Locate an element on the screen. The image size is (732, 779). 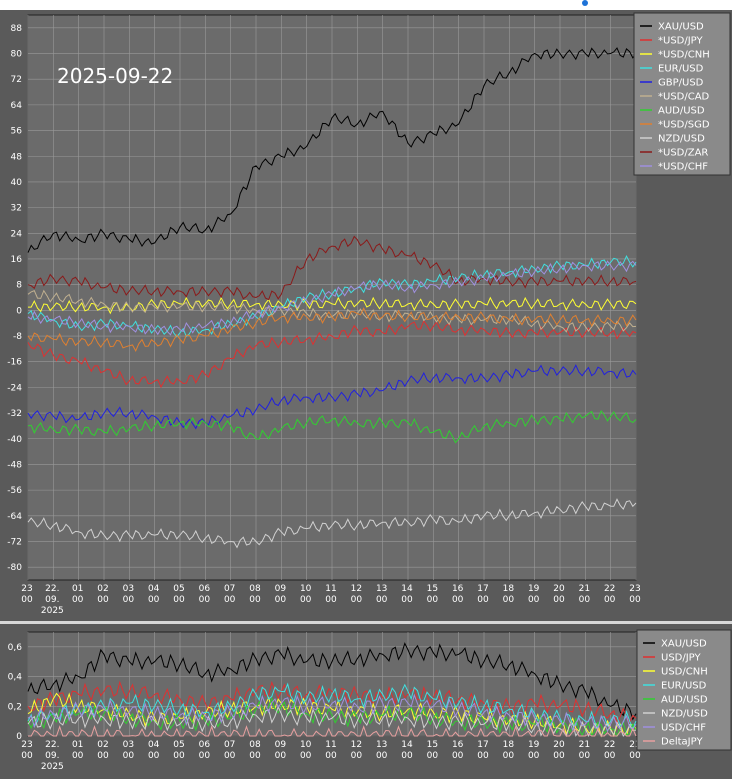
upper-legend-entry: GBP/USD is located at coordinates (681, 83).